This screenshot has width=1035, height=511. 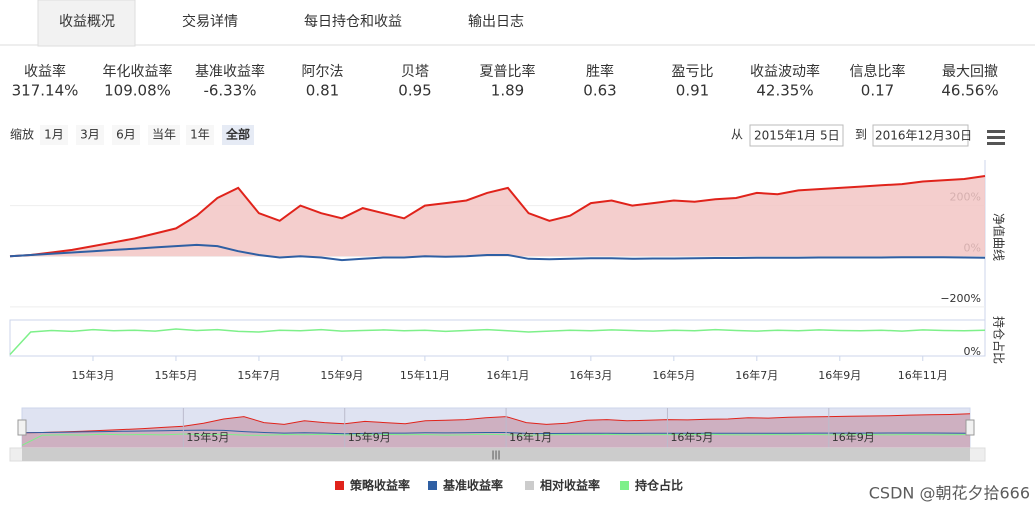 What do you see at coordinates (175, 375) in the screenshot?
I see `x-tick-label: 15年5月` at bounding box center [175, 375].